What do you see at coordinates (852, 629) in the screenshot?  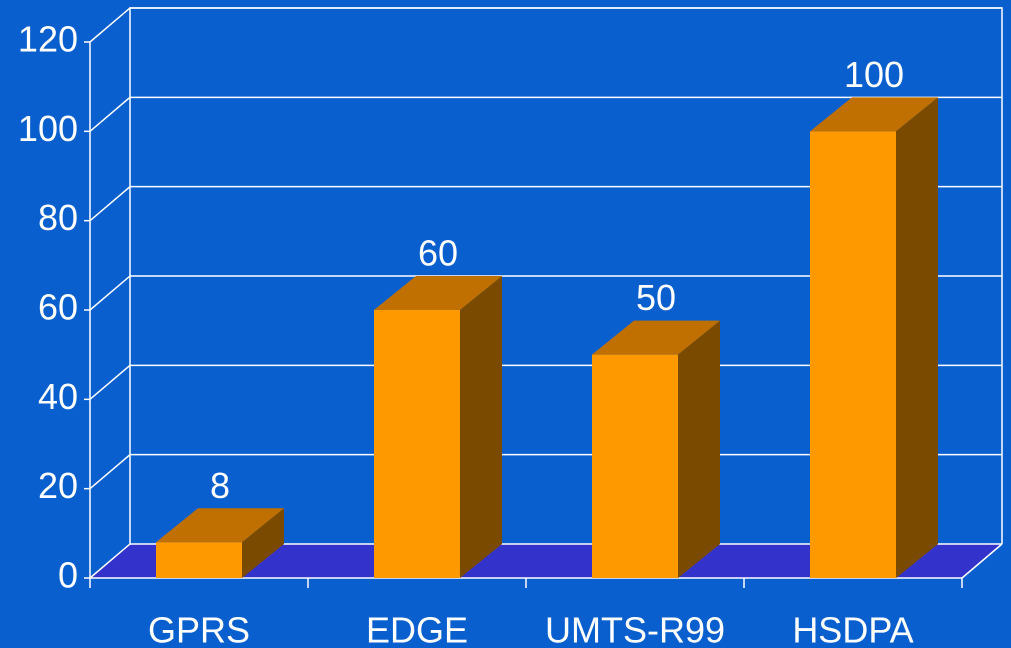 I see `x-tick-label: HSDPA` at bounding box center [852, 629].